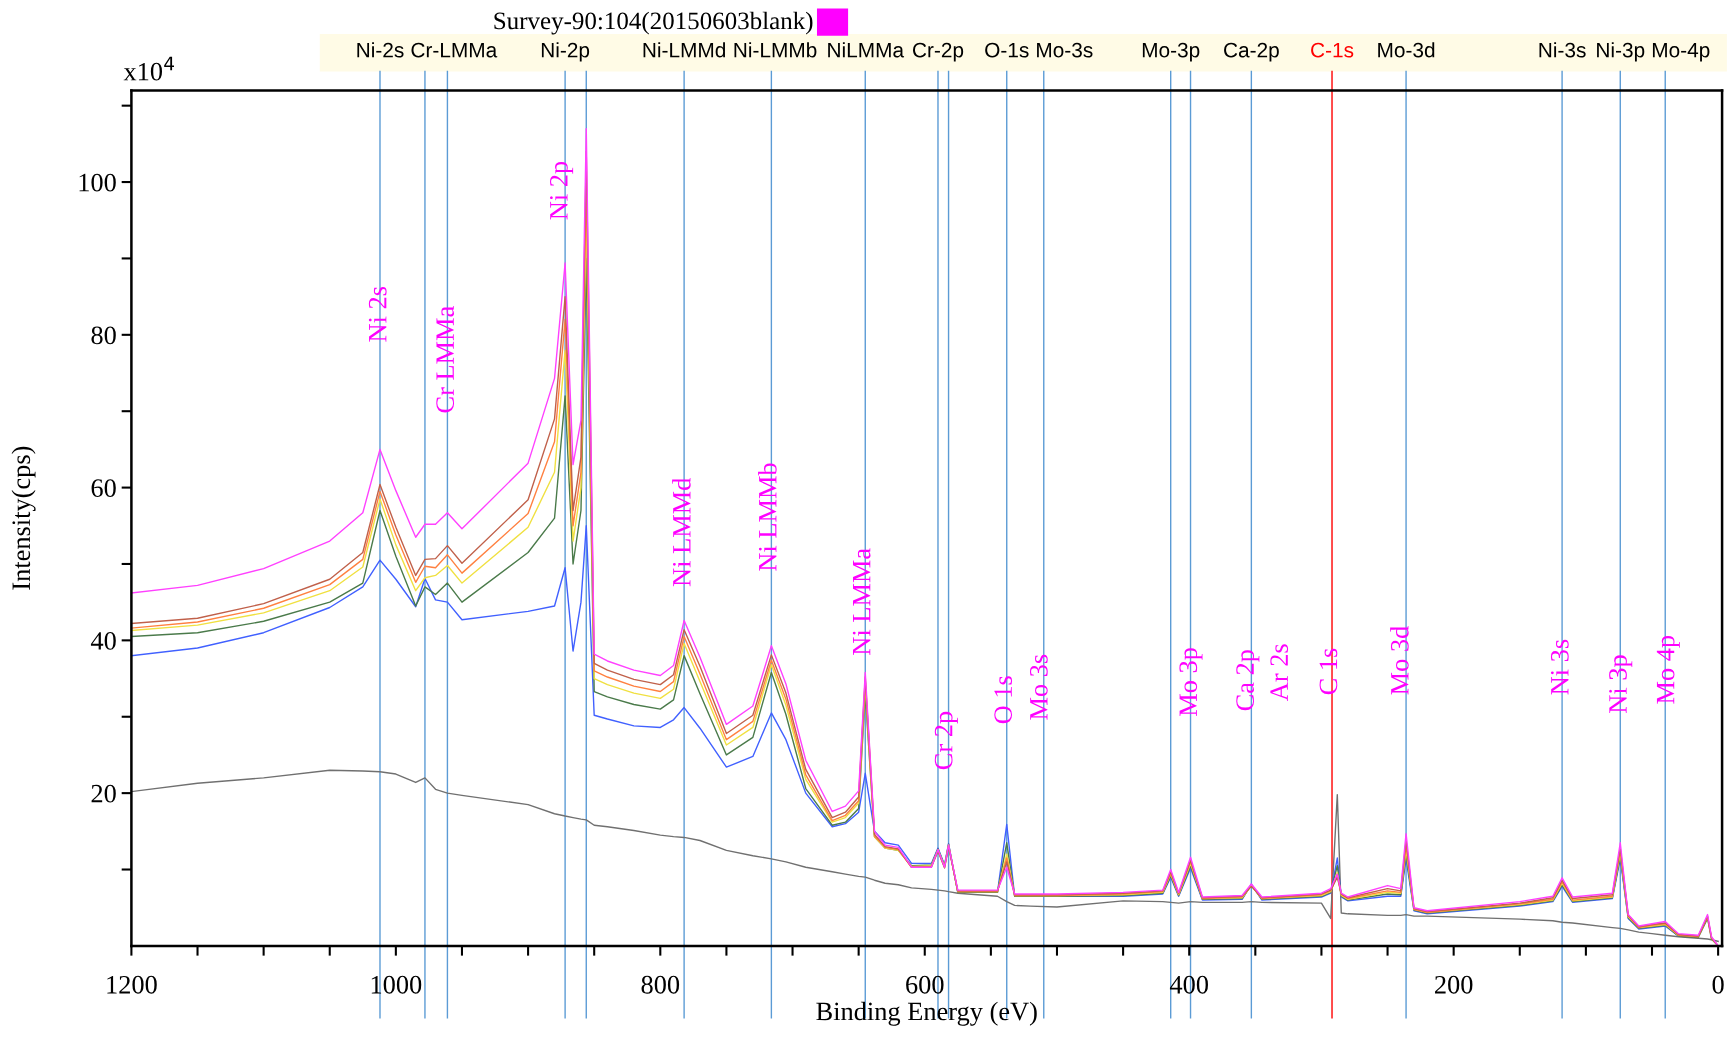 The image size is (1729, 1051). Describe the element at coordinates (684, 50) in the screenshot. I see `ref-line-label: Ni-LMMd` at that location.